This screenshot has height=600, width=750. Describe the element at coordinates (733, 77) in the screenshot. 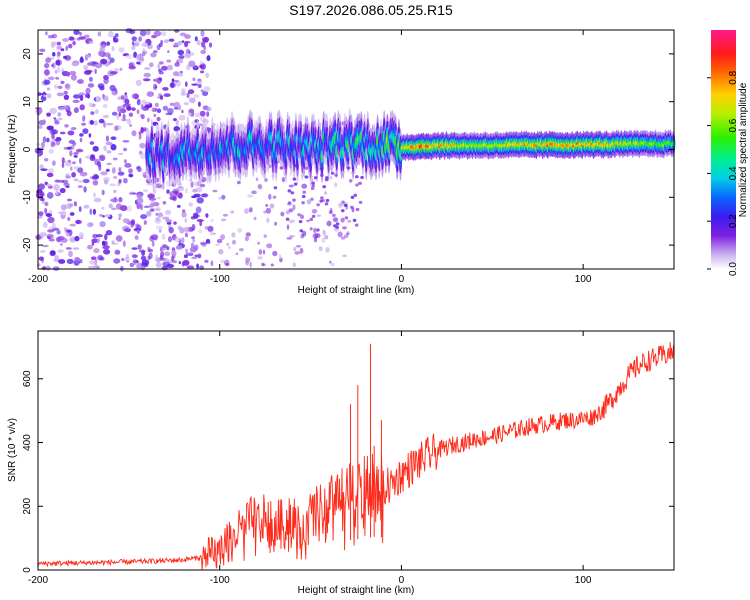

I see `colorbar-tick-label: 0.8` at that location.